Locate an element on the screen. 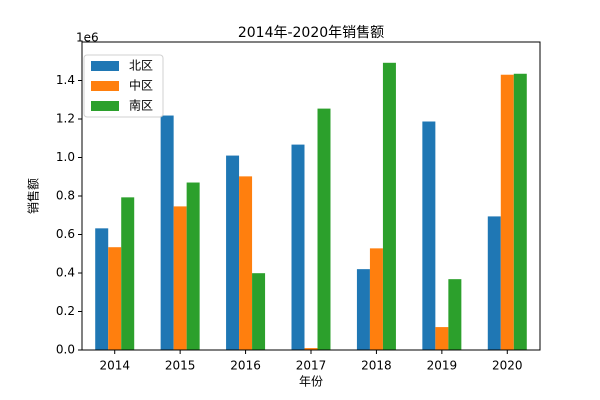 This screenshot has width=600, height=400. x-tick-label: 2018 is located at coordinates (376, 366).